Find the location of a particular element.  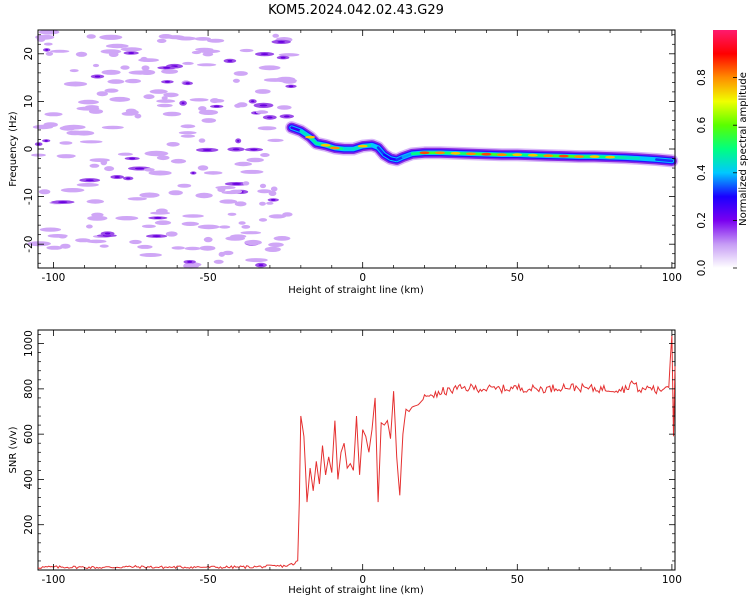

figure-title: KOM5.2024.042.02.43.G29 is located at coordinates (356, 10).